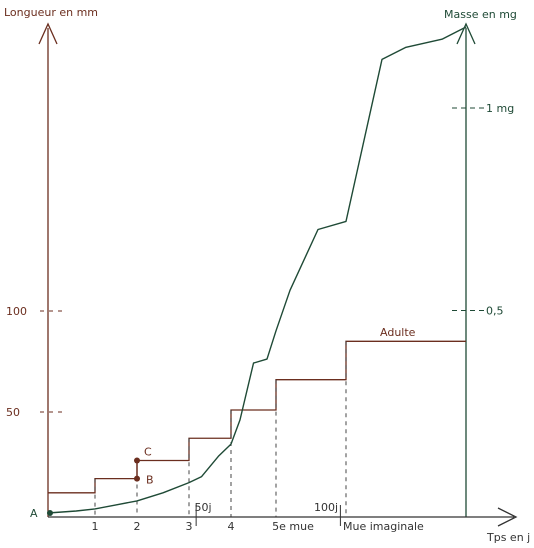  Describe the element at coordinates (466, 33) in the screenshot. I see `right-axis-arrow` at that location.